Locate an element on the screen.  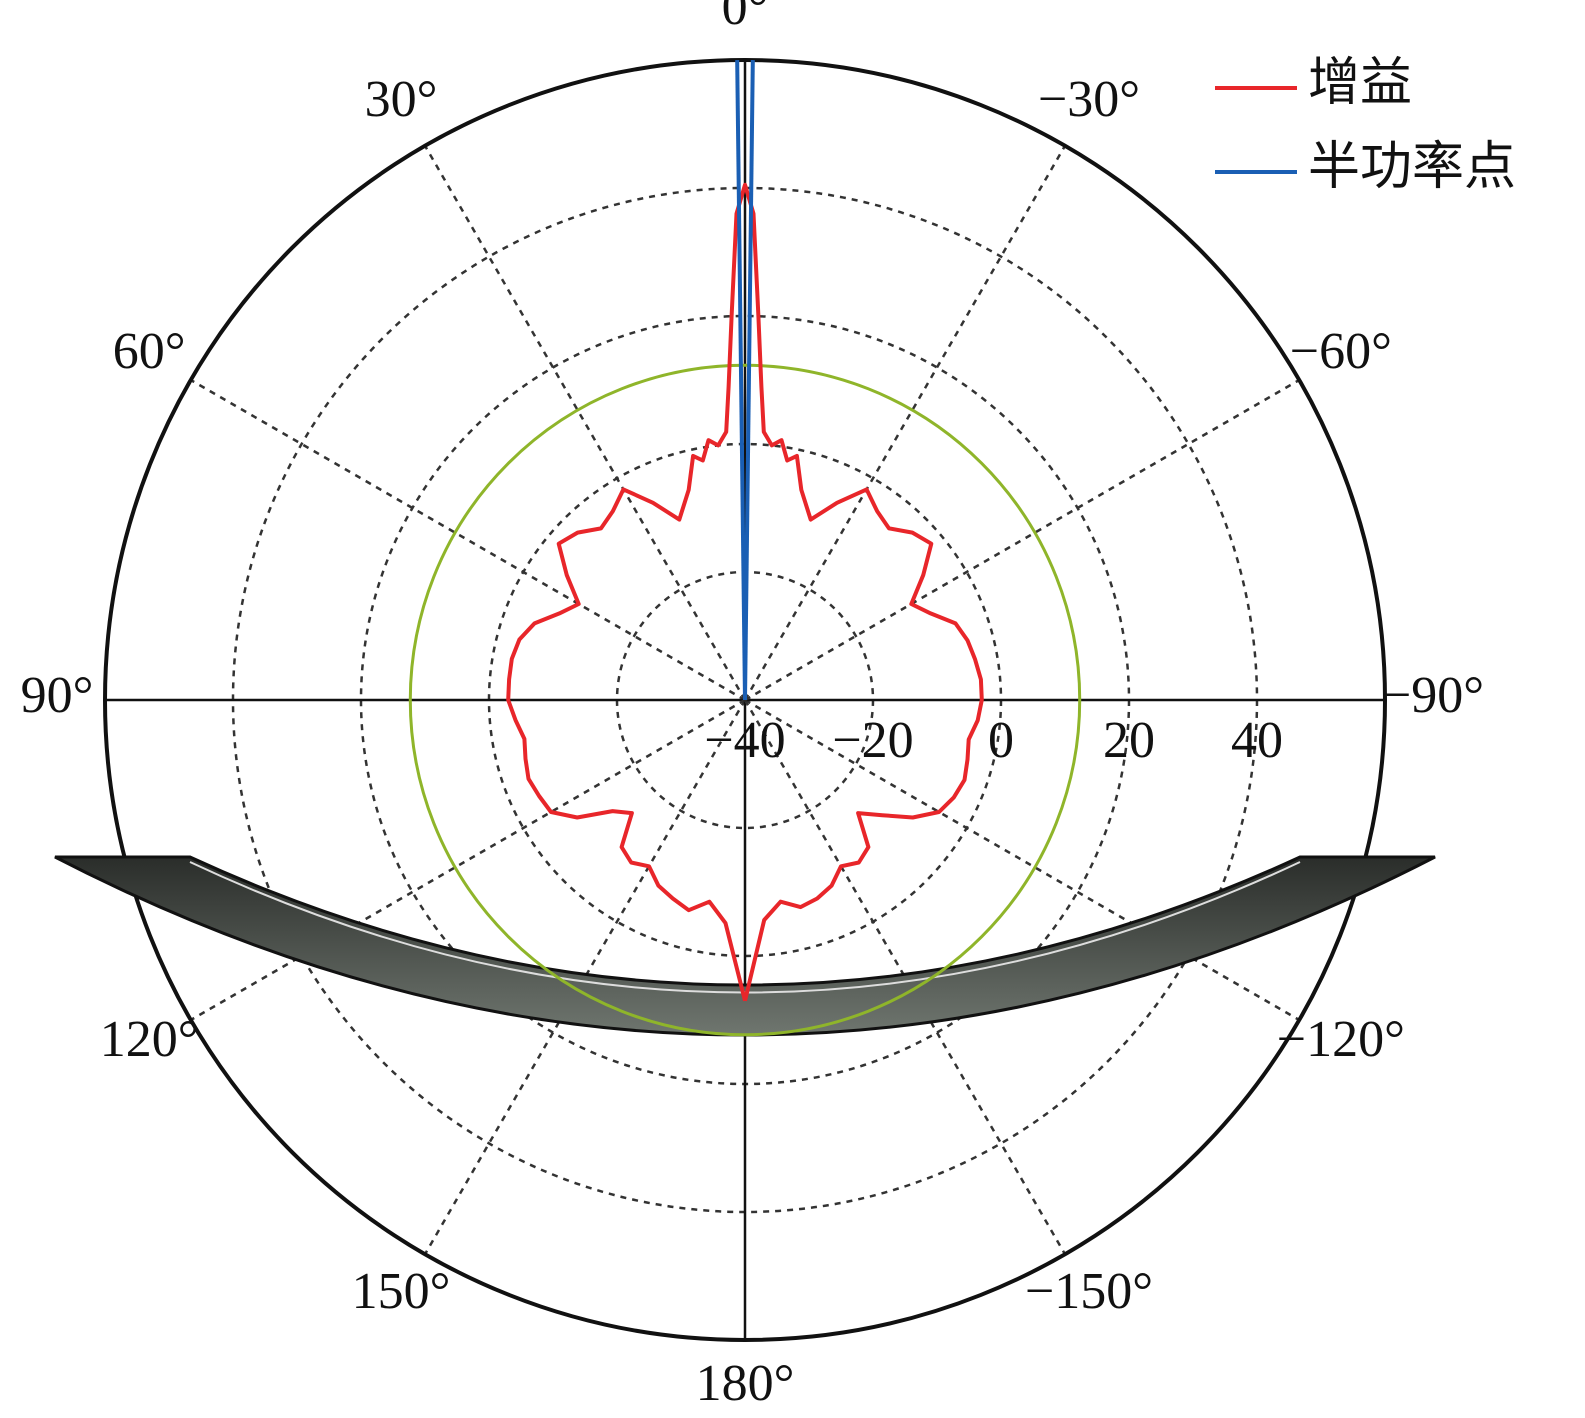
theta-tick-label: 60° is located at coordinates (149, 351).